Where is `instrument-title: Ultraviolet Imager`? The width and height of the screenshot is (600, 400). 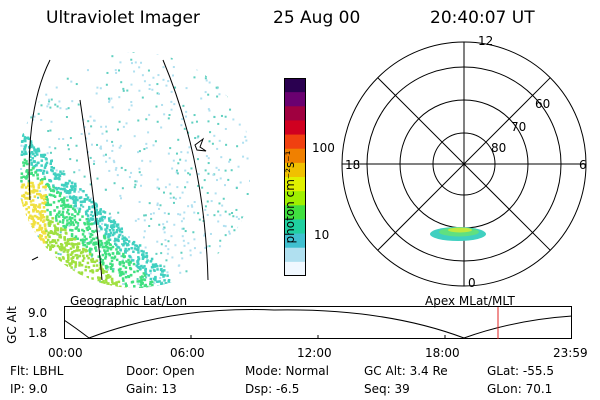 instrument-title: Ultraviolet Imager is located at coordinates (123, 18).